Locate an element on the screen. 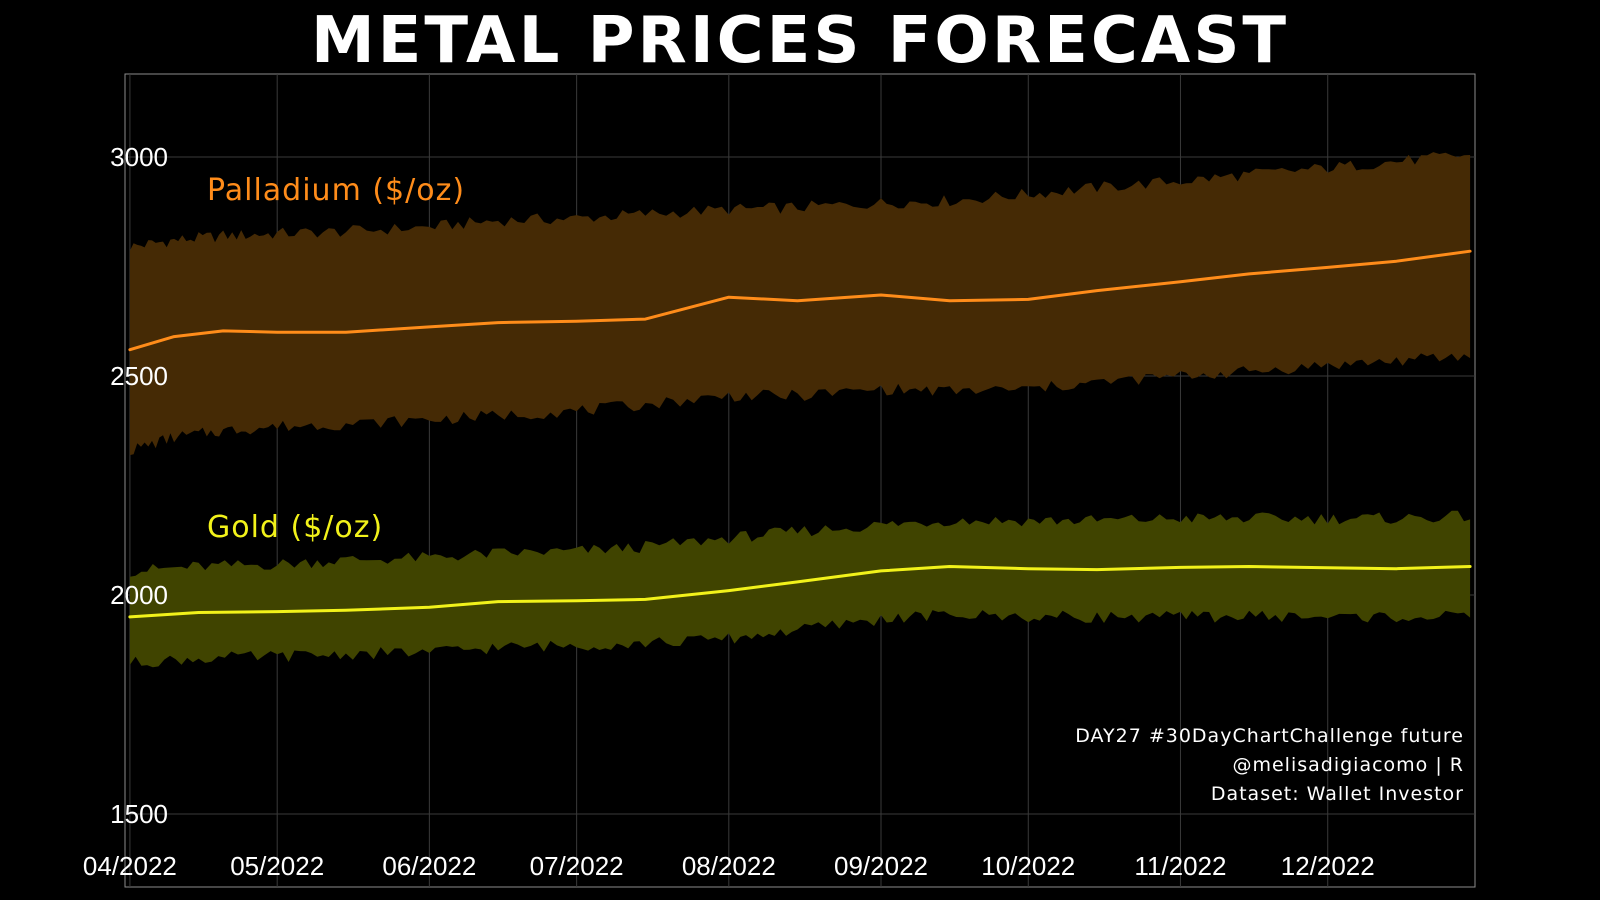 Image resolution: width=1600 pixels, height=900 pixels. x-tick-label: 04/2022 is located at coordinates (130, 866).